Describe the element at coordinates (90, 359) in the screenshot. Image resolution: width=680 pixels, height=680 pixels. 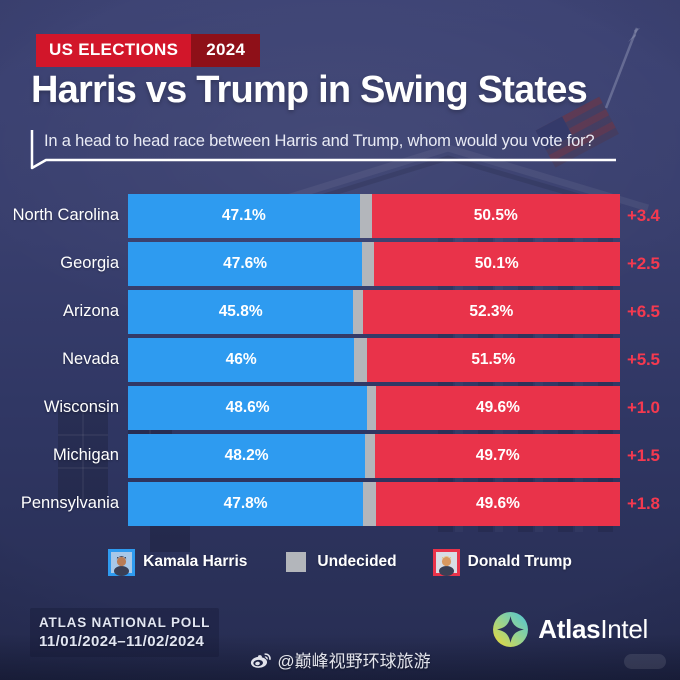
I see `row-state-label: Nevada` at that location.